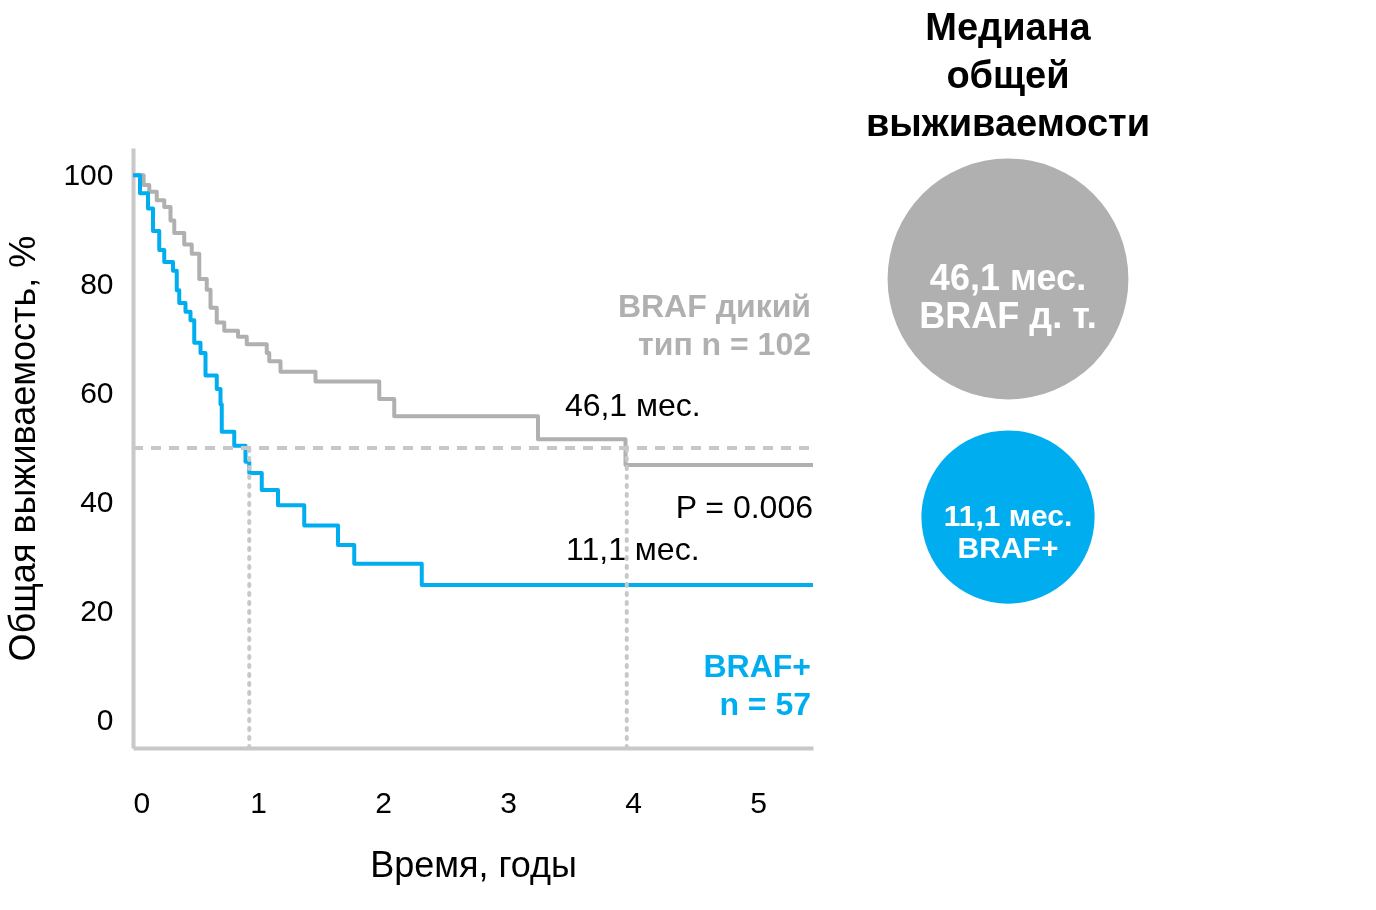 The width and height of the screenshot is (1376, 910). What do you see at coordinates (1008, 296) in the screenshot?
I see `text: 46,1 мес. BRAF д. т.` at bounding box center [1008, 296].